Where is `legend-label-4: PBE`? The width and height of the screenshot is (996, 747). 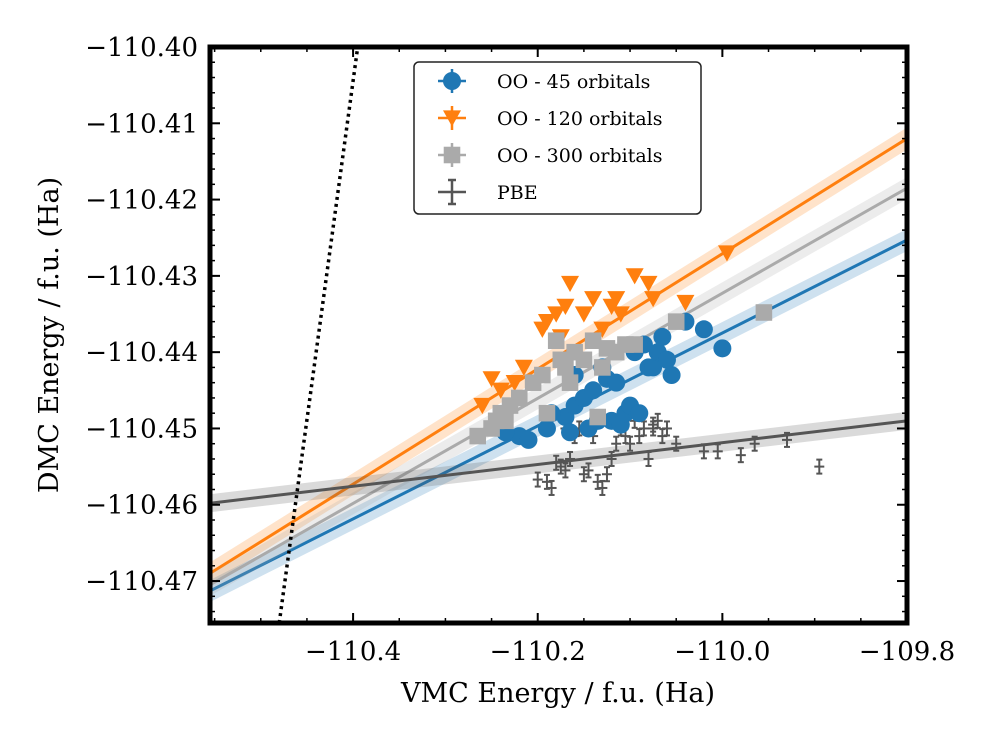 legend-label-4: PBE is located at coordinates (517, 193).